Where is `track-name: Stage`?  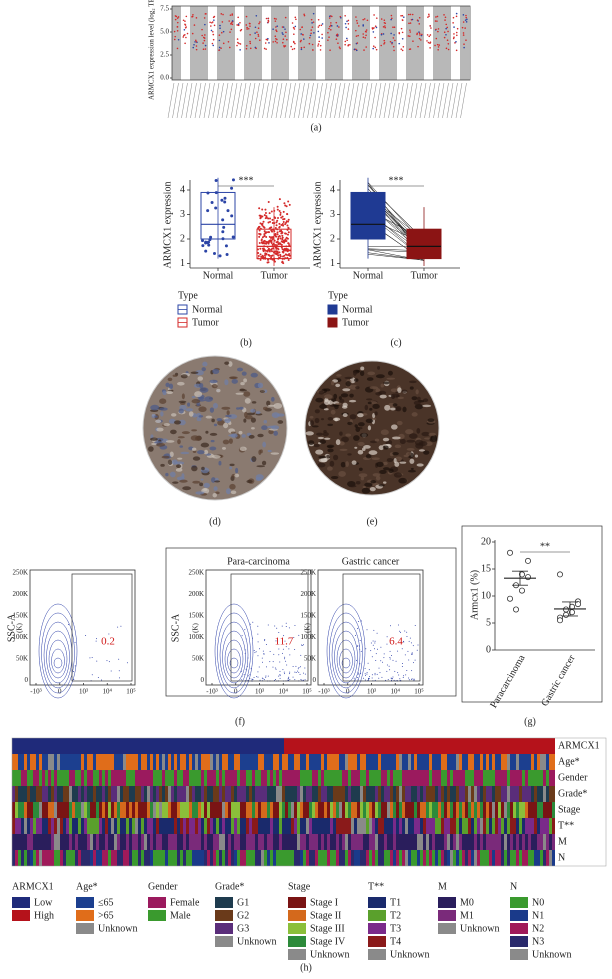
track-name: Stage is located at coordinates (569, 809).